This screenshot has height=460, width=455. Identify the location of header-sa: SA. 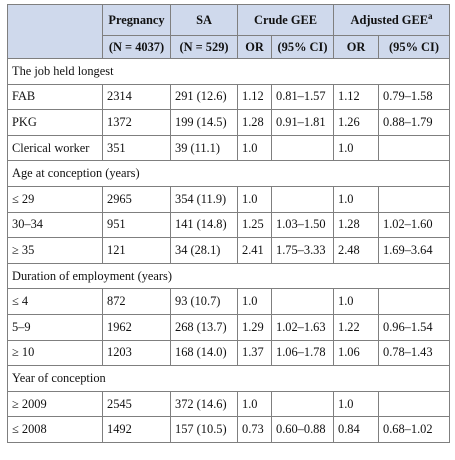
(204, 20).